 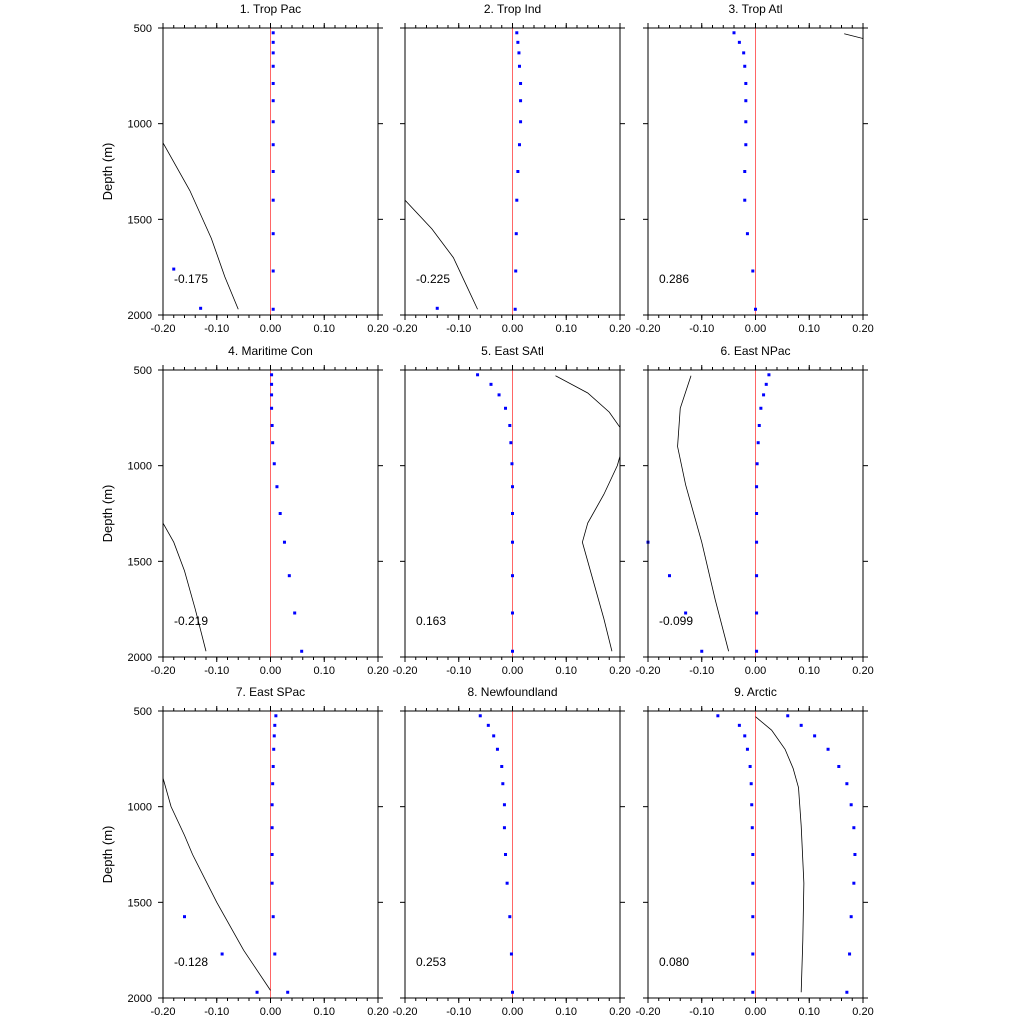 I want to click on y-axis-label: Depth (m), so click(x=107, y=172).